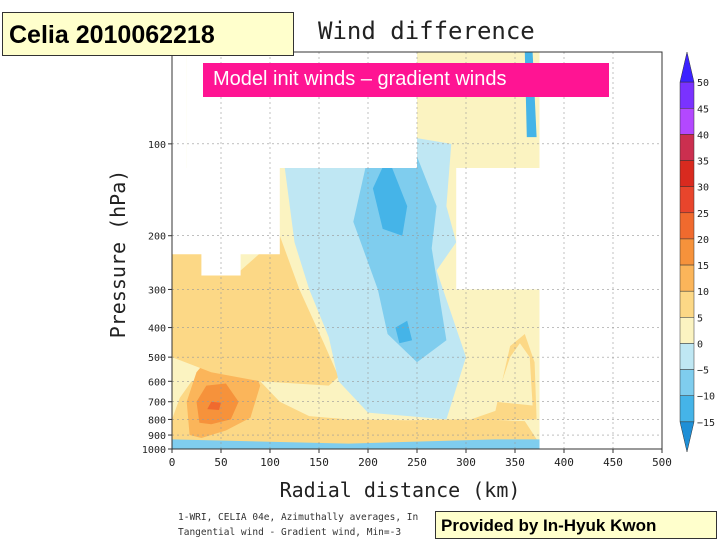 The image size is (720, 540). What do you see at coordinates (703, 135) in the screenshot?
I see `colorbar-tick-label: 40` at bounding box center [703, 135].